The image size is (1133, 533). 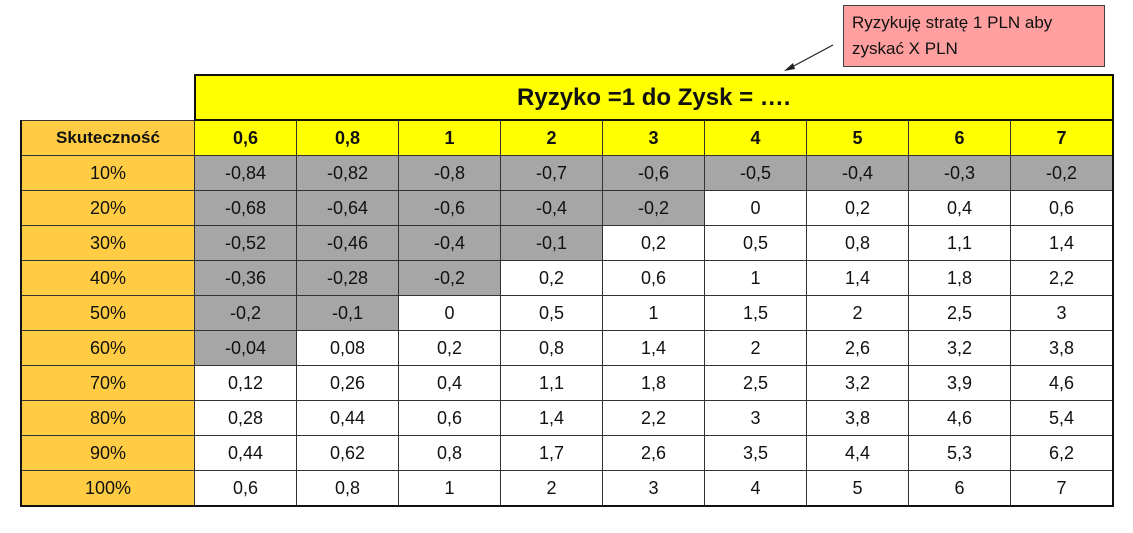 What do you see at coordinates (755, 208) in the screenshot?
I see `value-cell: 0` at bounding box center [755, 208].